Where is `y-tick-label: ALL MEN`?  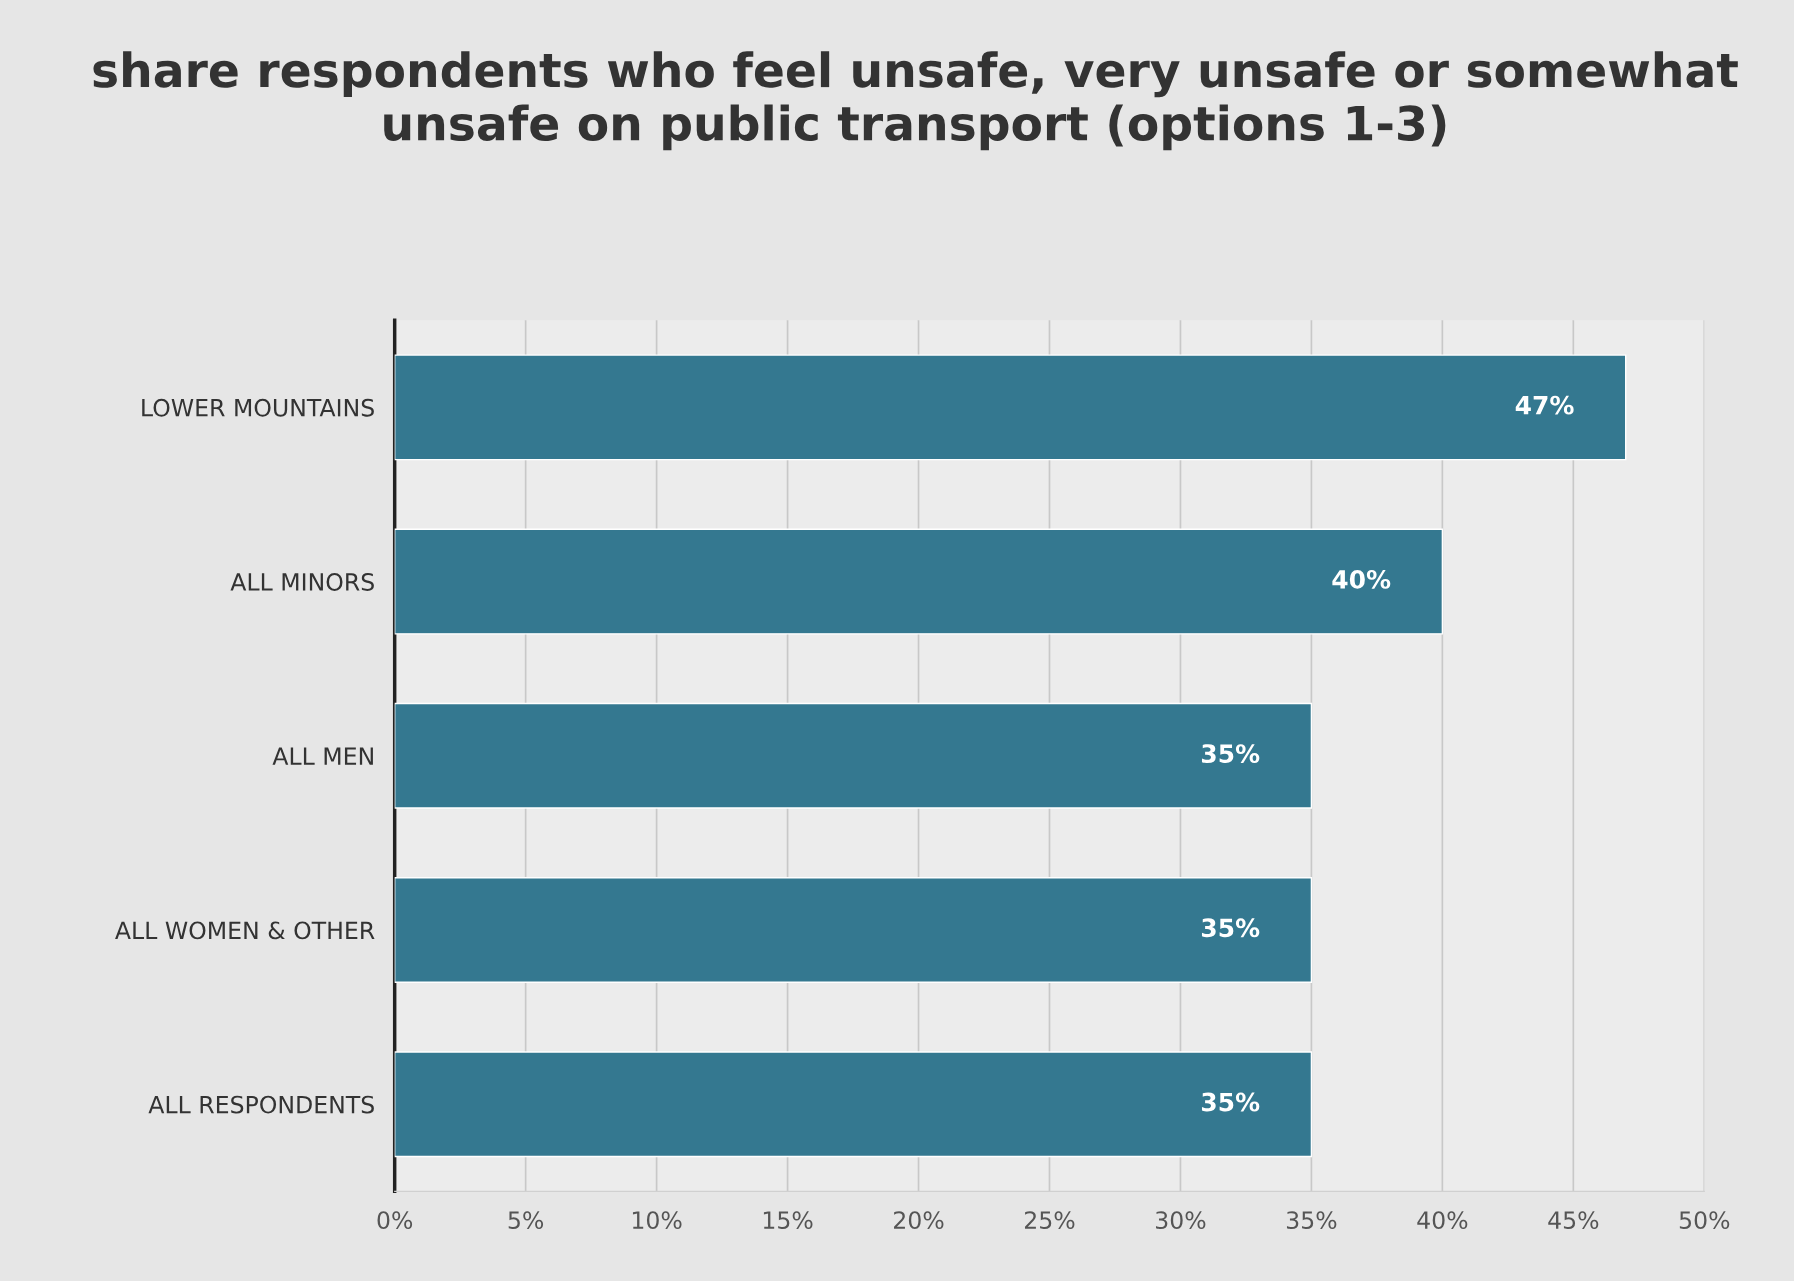 y-tick-label: ALL MEN is located at coordinates (322, 756).